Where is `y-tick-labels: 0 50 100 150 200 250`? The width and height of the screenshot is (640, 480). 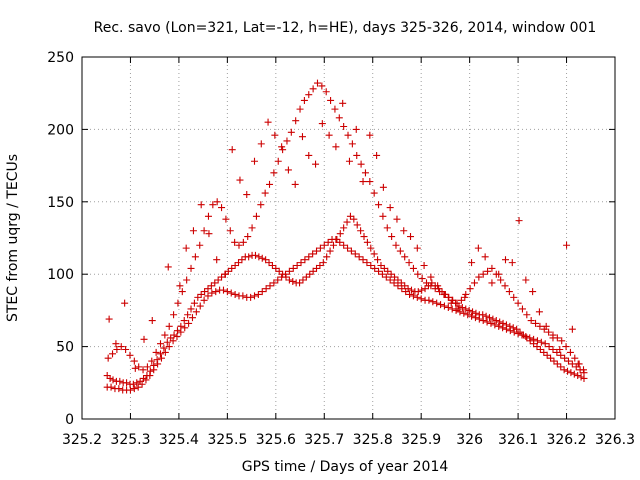 y-tick-labels: 0 50 100 150 200 250 is located at coordinates (60, 239).